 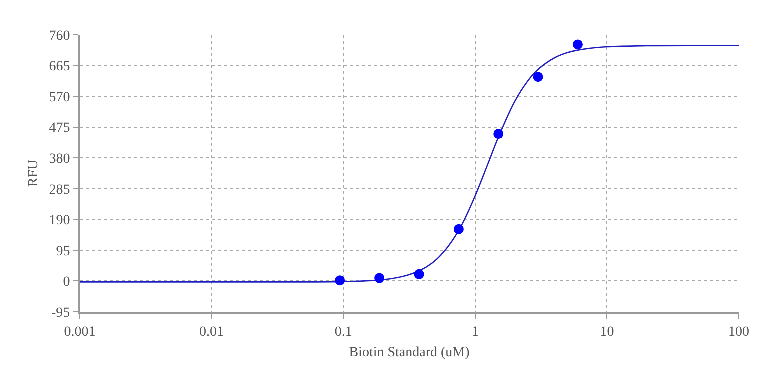 What do you see at coordinates (63, 252) in the screenshot?
I see `y-tick-label: 95` at bounding box center [63, 252].